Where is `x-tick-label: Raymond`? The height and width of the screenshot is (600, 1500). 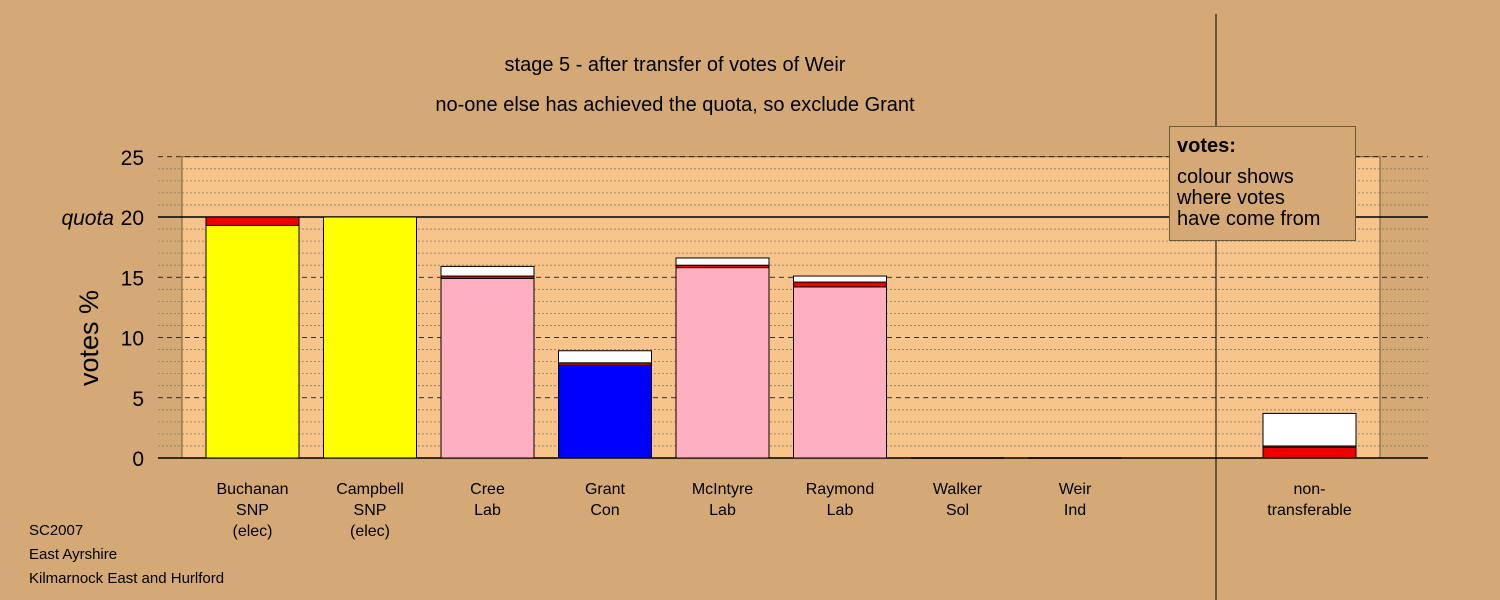 x-tick-label: Raymond is located at coordinates (840, 489).